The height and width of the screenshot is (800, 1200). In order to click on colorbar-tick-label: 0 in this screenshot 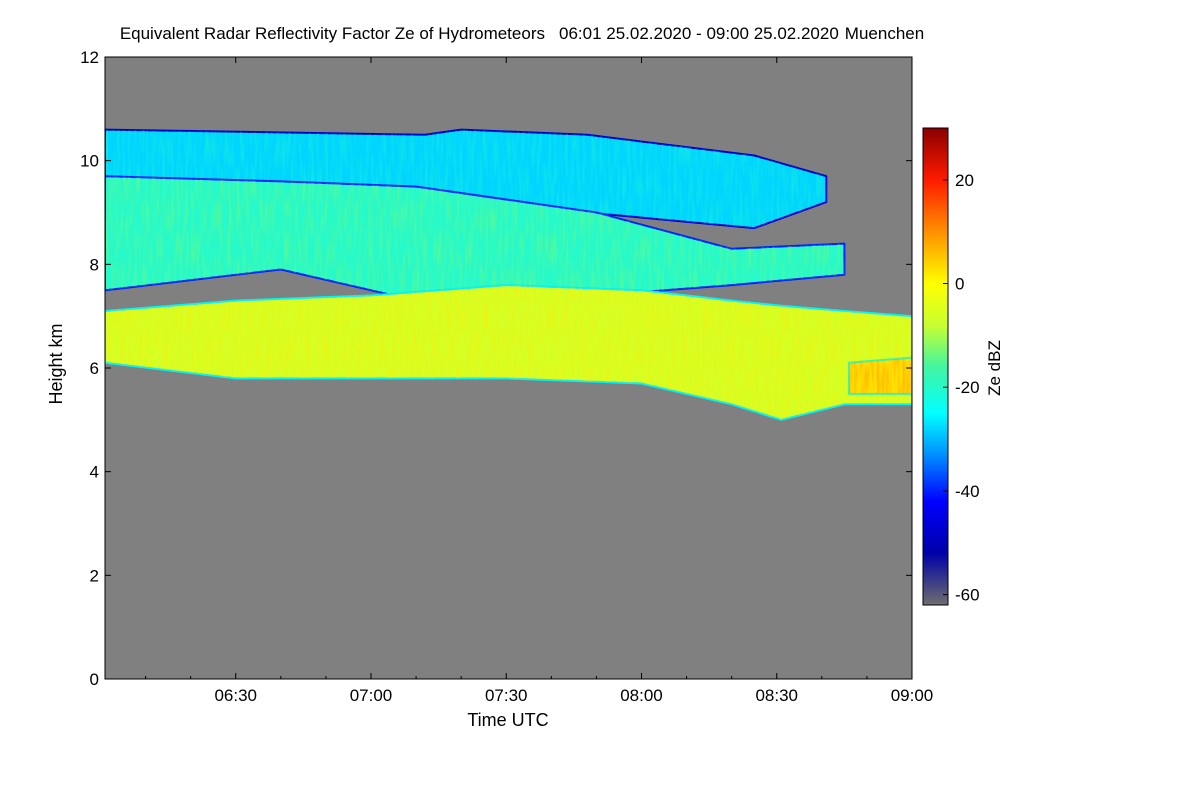, I will do `click(959, 284)`.